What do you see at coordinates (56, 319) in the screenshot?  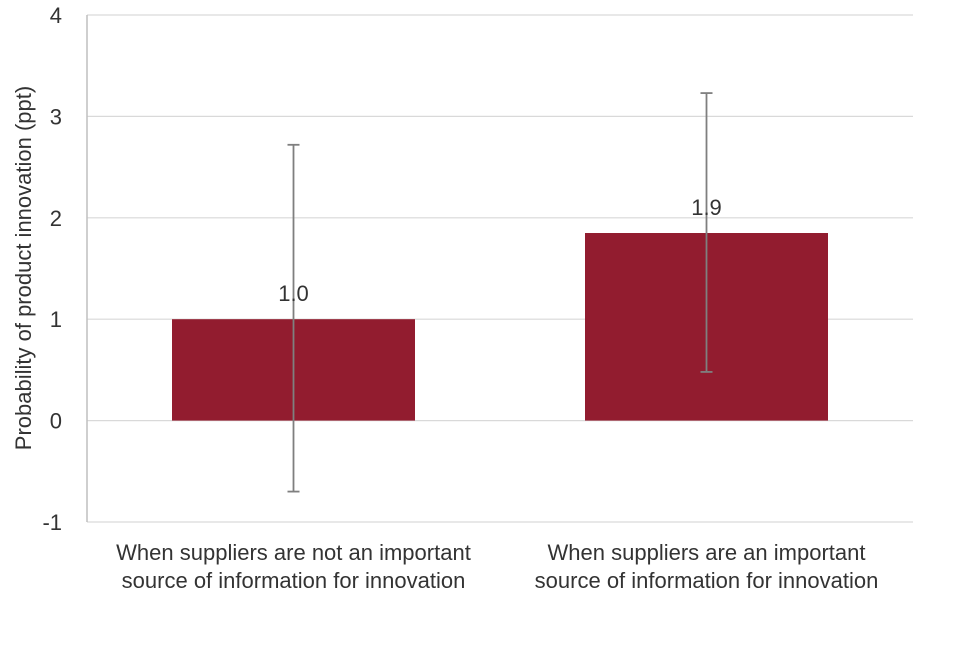 I see `y-tick-label: 1` at bounding box center [56, 319].